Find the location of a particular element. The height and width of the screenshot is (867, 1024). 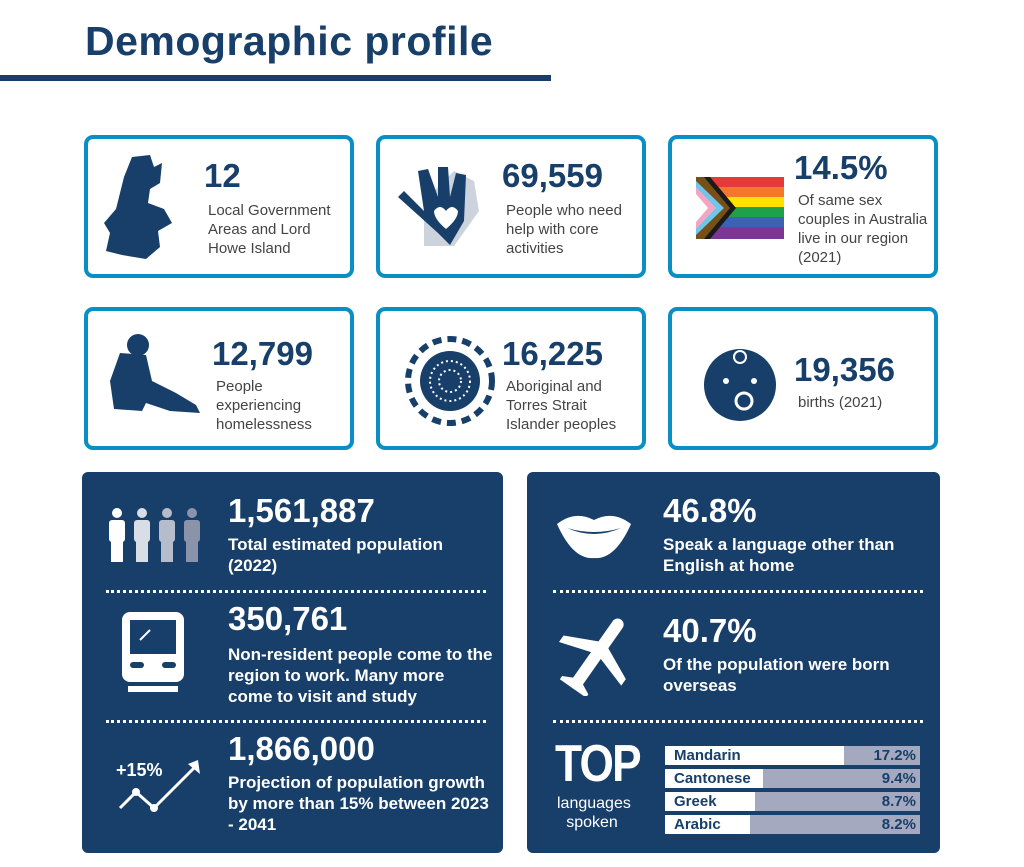

language-name: Arabic is located at coordinates (697, 824).